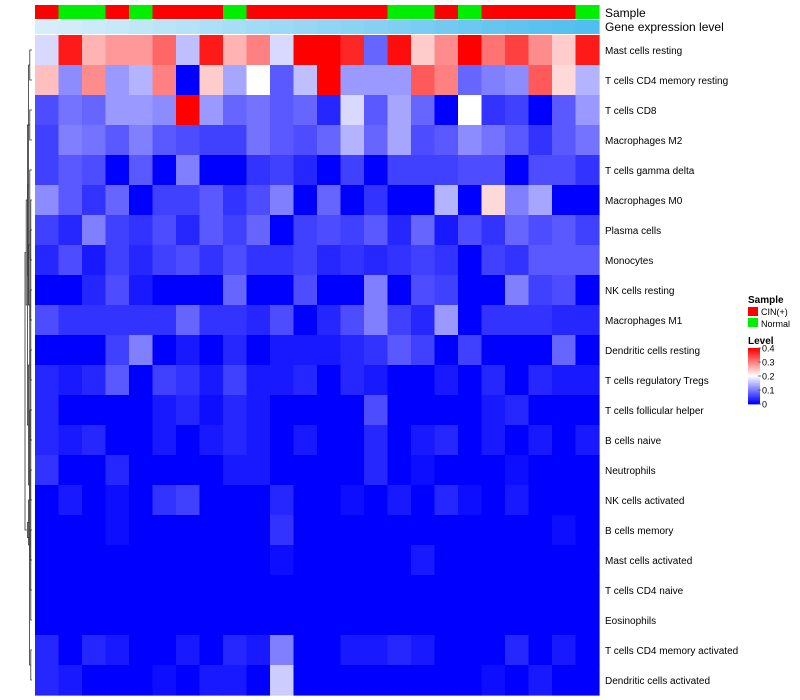 This screenshot has height=700, width=800. Describe the element at coordinates (639, 291) in the screenshot. I see `row-label: NK cells resting` at that location.